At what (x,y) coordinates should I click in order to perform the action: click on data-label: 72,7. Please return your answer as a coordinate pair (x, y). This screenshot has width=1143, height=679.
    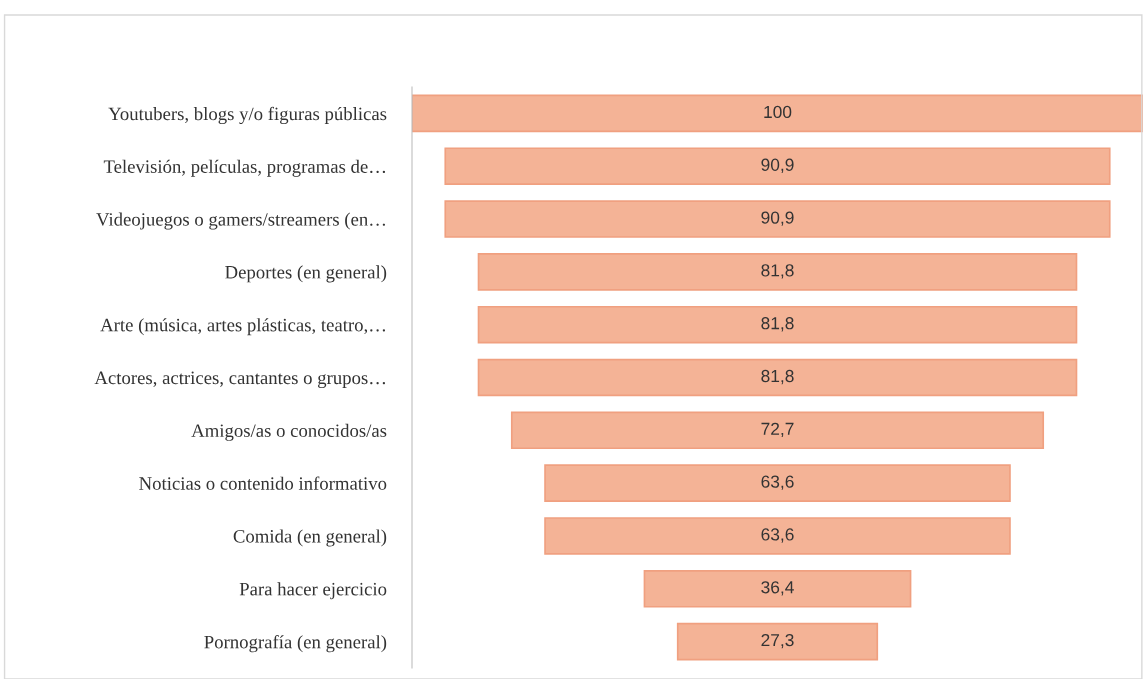
    Looking at the image, I should click on (777, 430).